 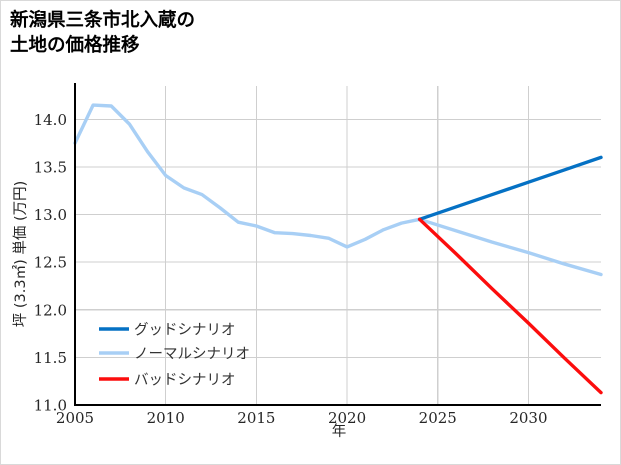 What do you see at coordinates (510, 306) in the screenshot?
I see `series-line-bad` at bounding box center [510, 306].